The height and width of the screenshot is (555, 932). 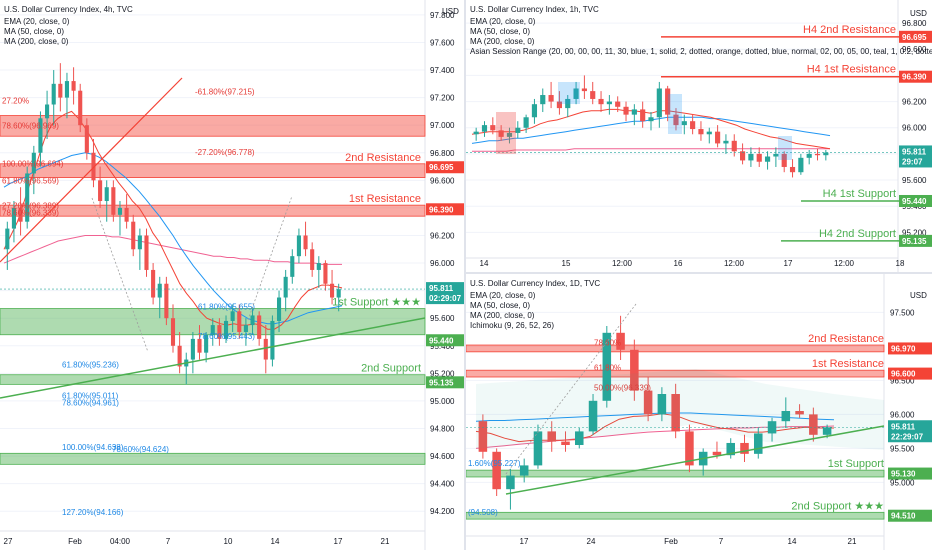 What do you see at coordinates (849, 30) in the screenshot?
I see `resistance-level-label: H4 2nd Resistance` at bounding box center [849, 30].